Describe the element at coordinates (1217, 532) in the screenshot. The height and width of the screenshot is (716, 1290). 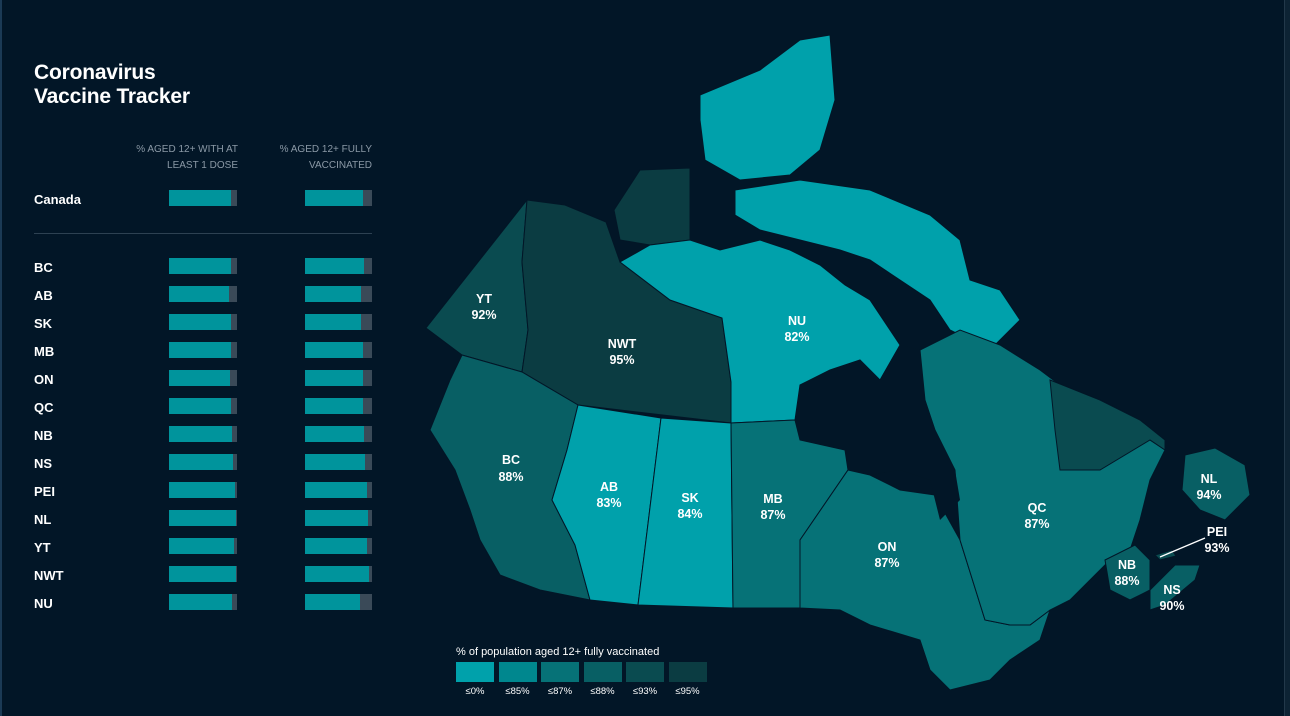
I see `map-label-pei-name: PEI` at that location.